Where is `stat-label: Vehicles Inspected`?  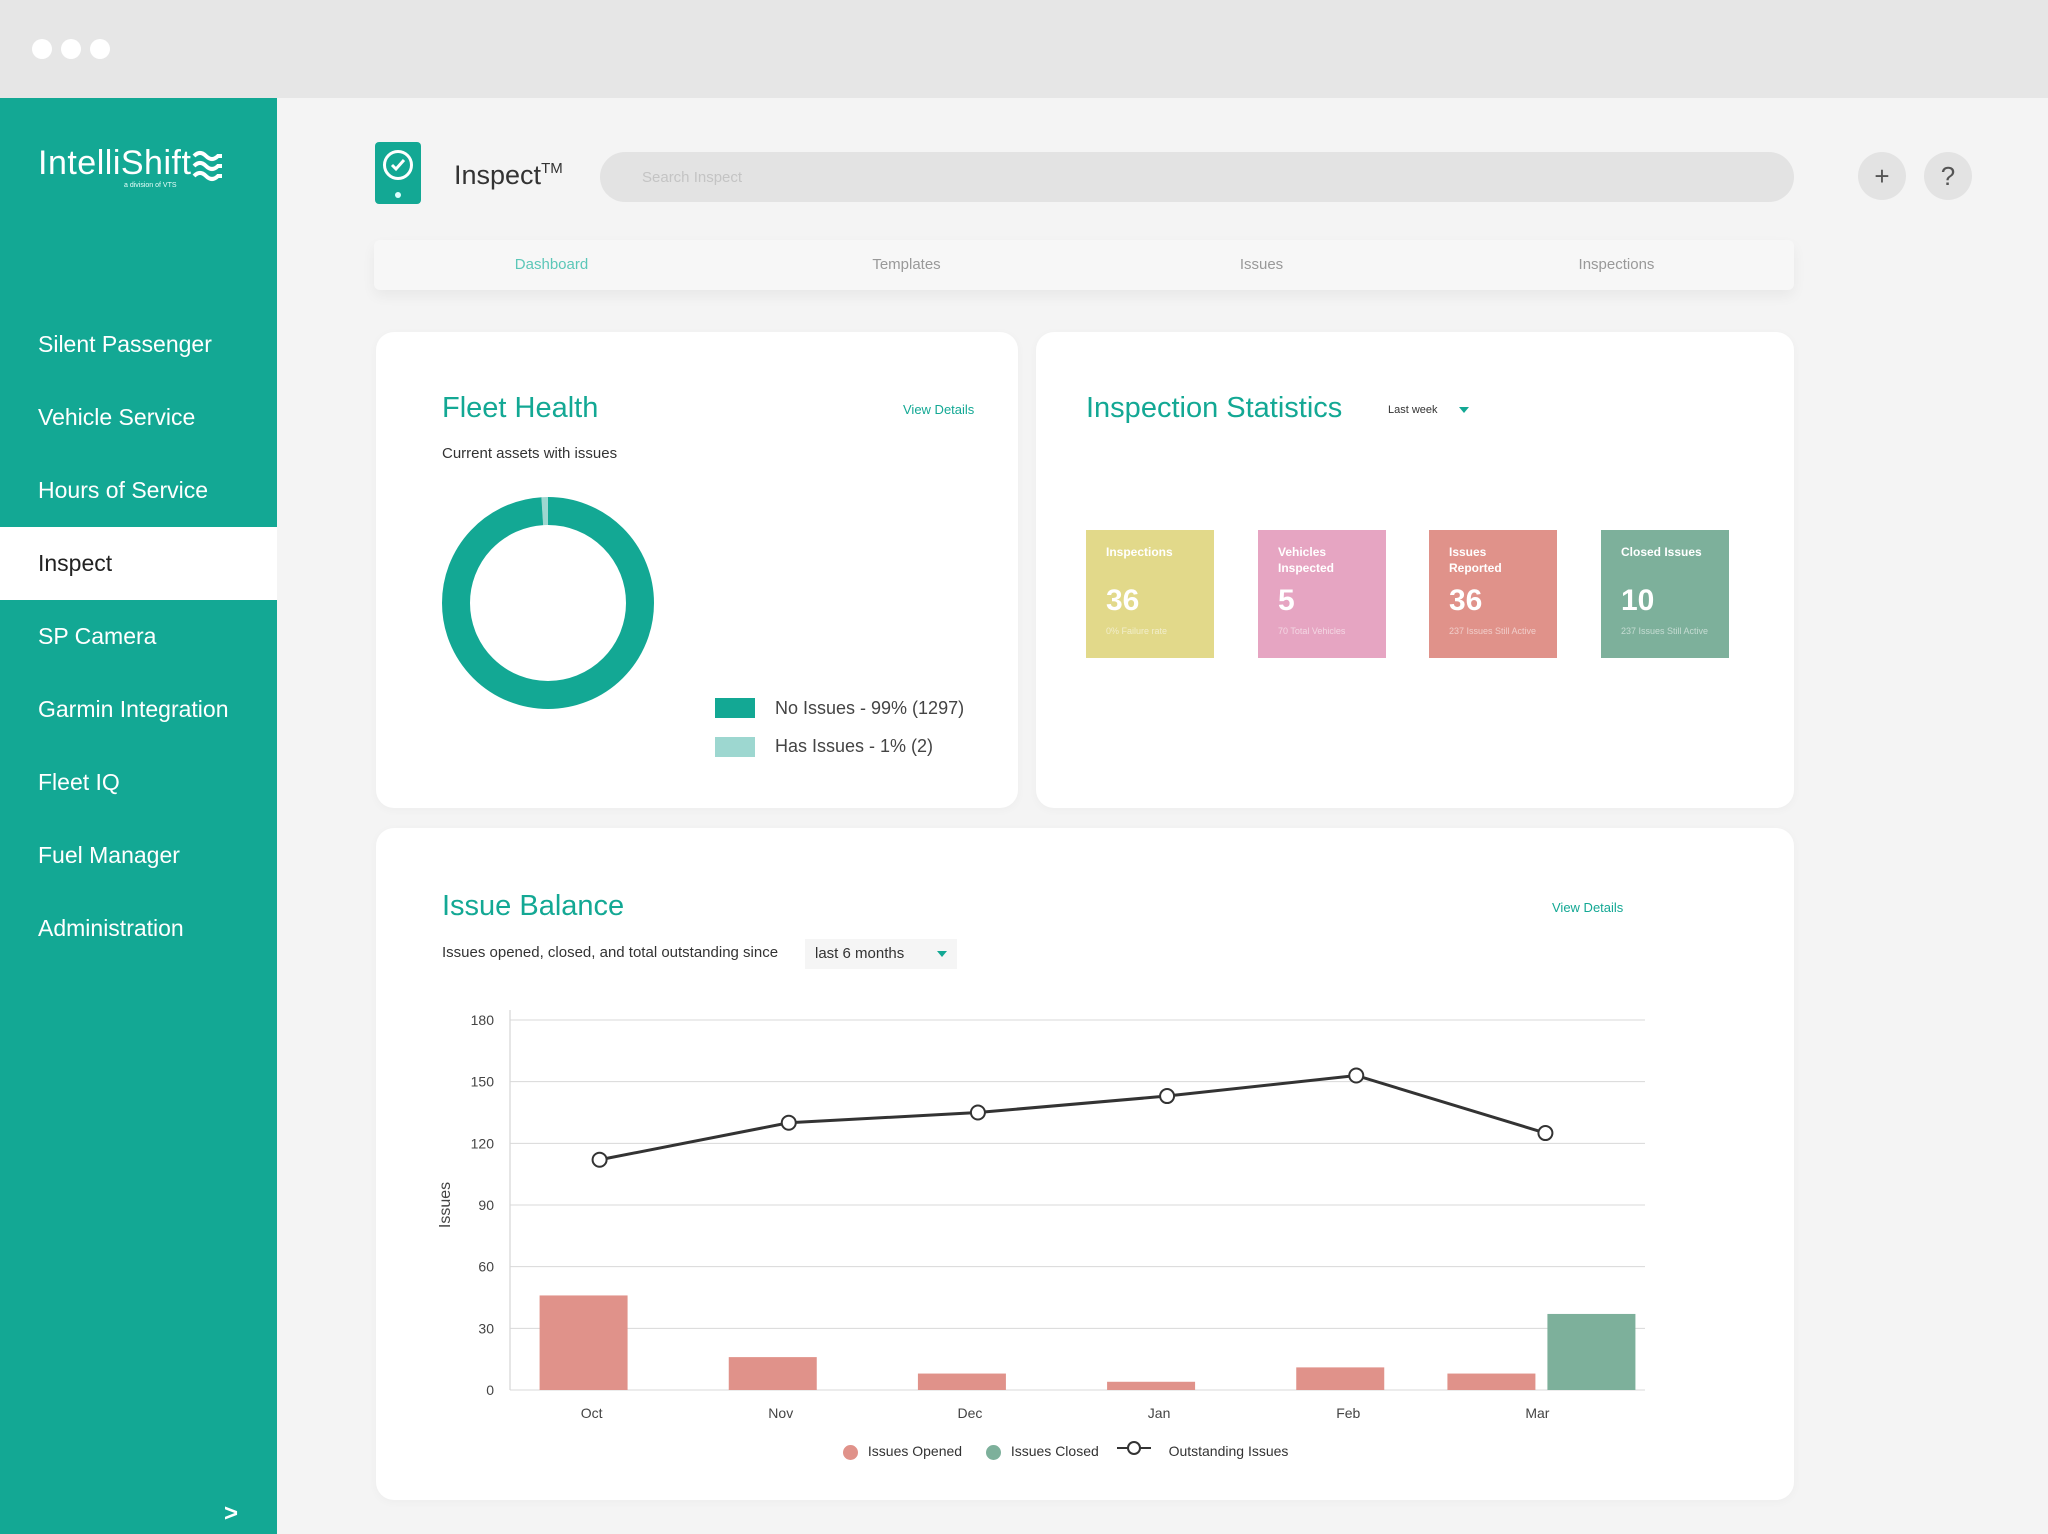 stat-label: Vehicles Inspected is located at coordinates (1306, 560).